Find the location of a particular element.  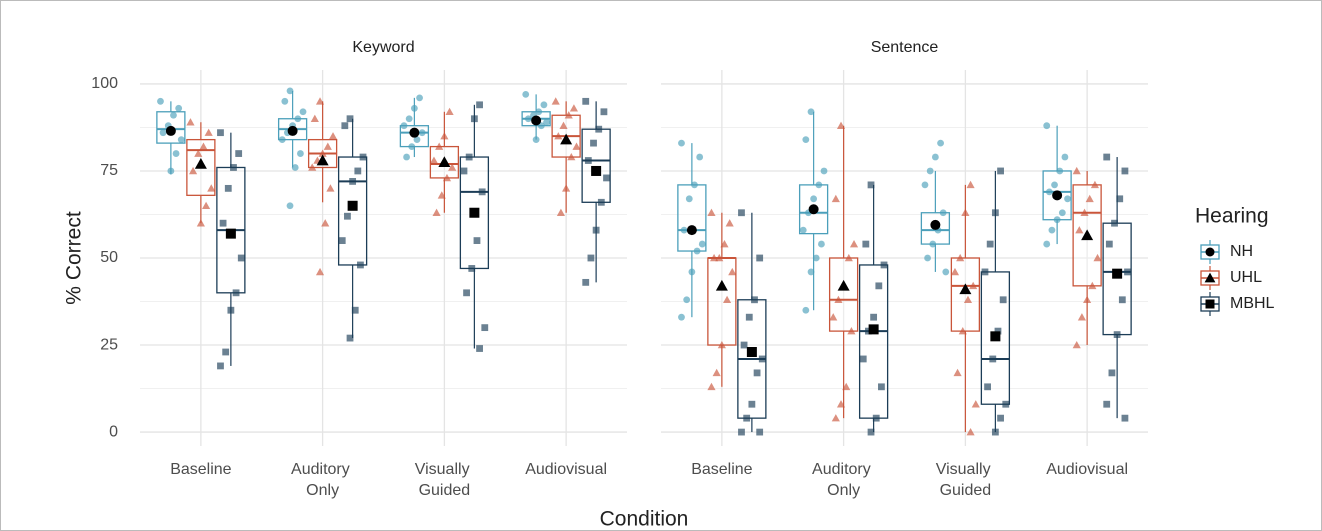

legend-marker is located at coordinates (1210, 304).